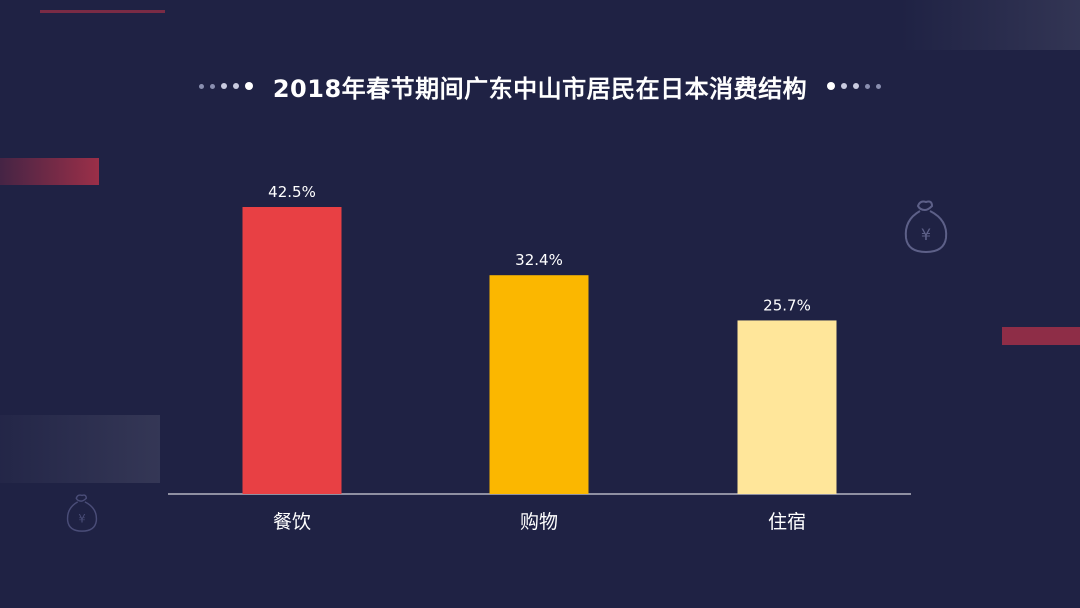 This screenshot has width=1080, height=608. I want to click on title-bar: 2018年春节期间广东中山市居民在日本消费结构, so click(540, 86).